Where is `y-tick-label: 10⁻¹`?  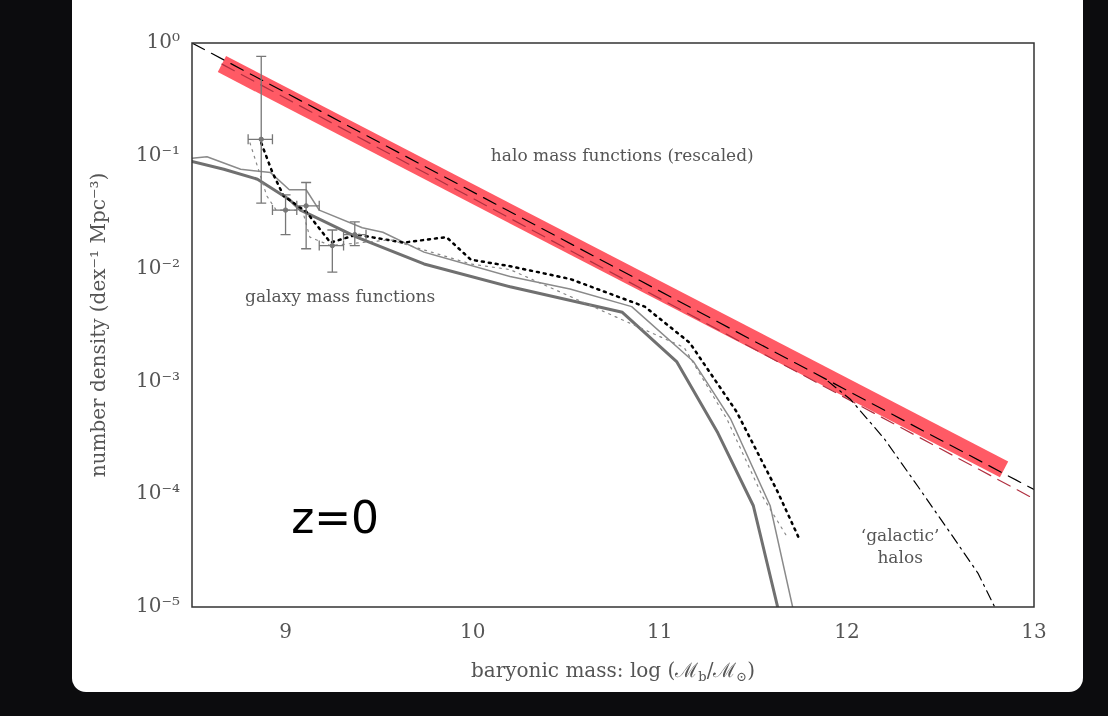
y-tick-label: 10⁻¹ is located at coordinates (157, 154).